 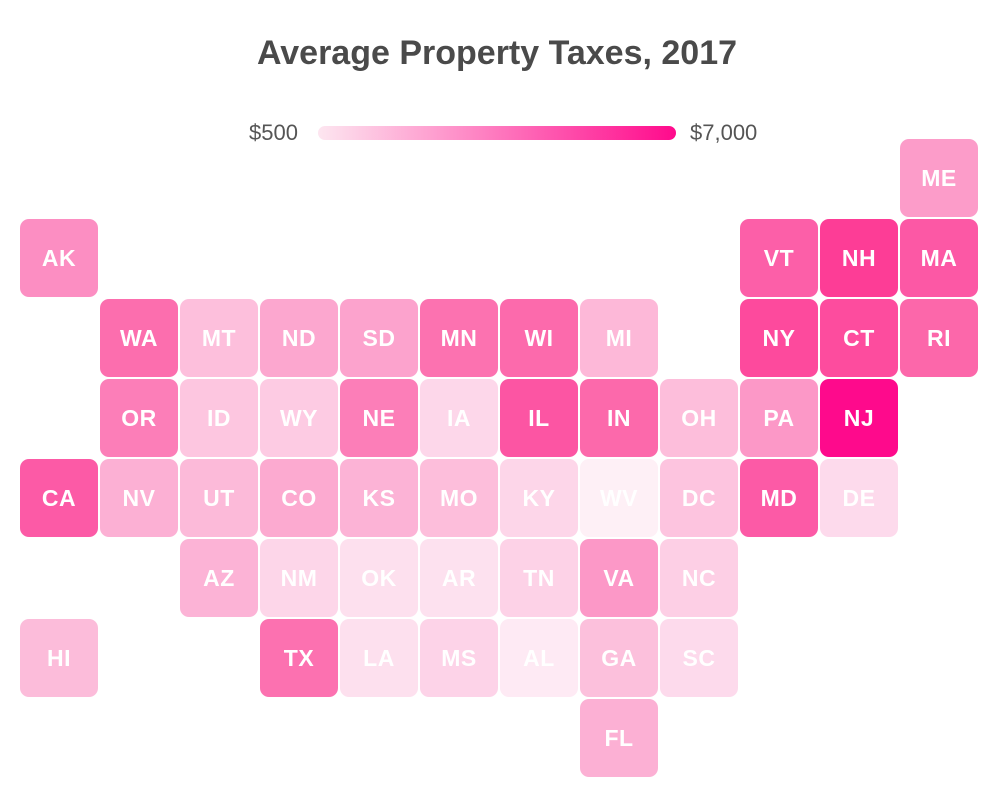 I want to click on legend-gradient-bar, so click(x=497, y=133).